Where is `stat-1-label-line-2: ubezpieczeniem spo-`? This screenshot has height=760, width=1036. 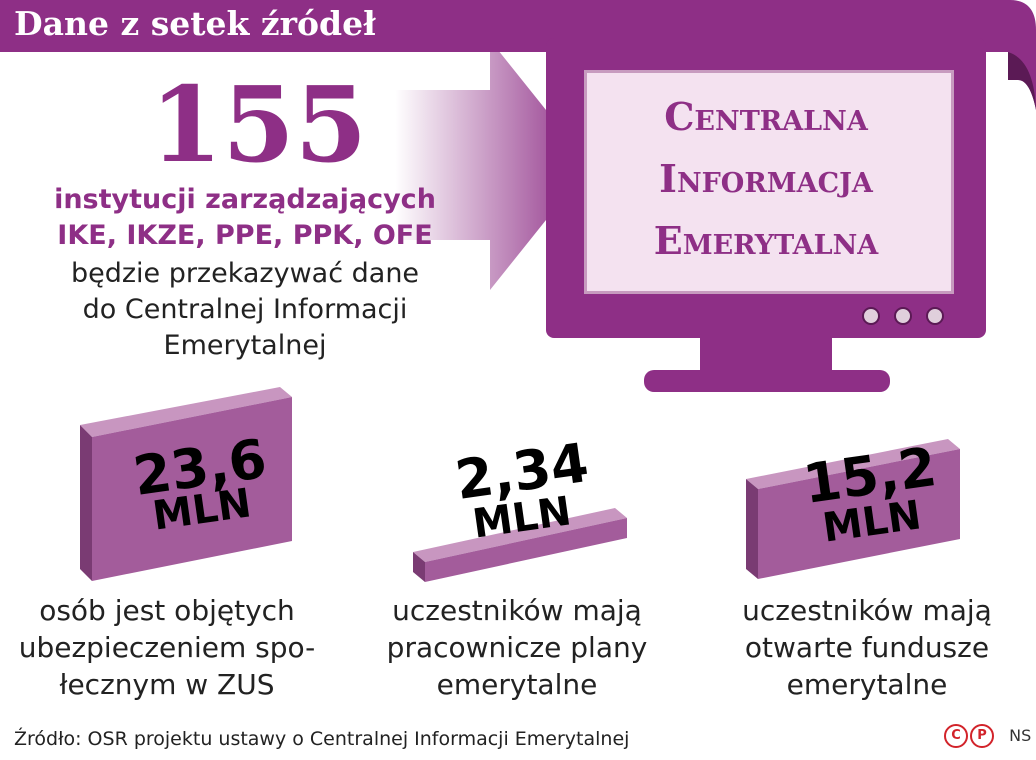 stat-1-label-line-2: ubezpieczeniem spo- is located at coordinates (167, 647).